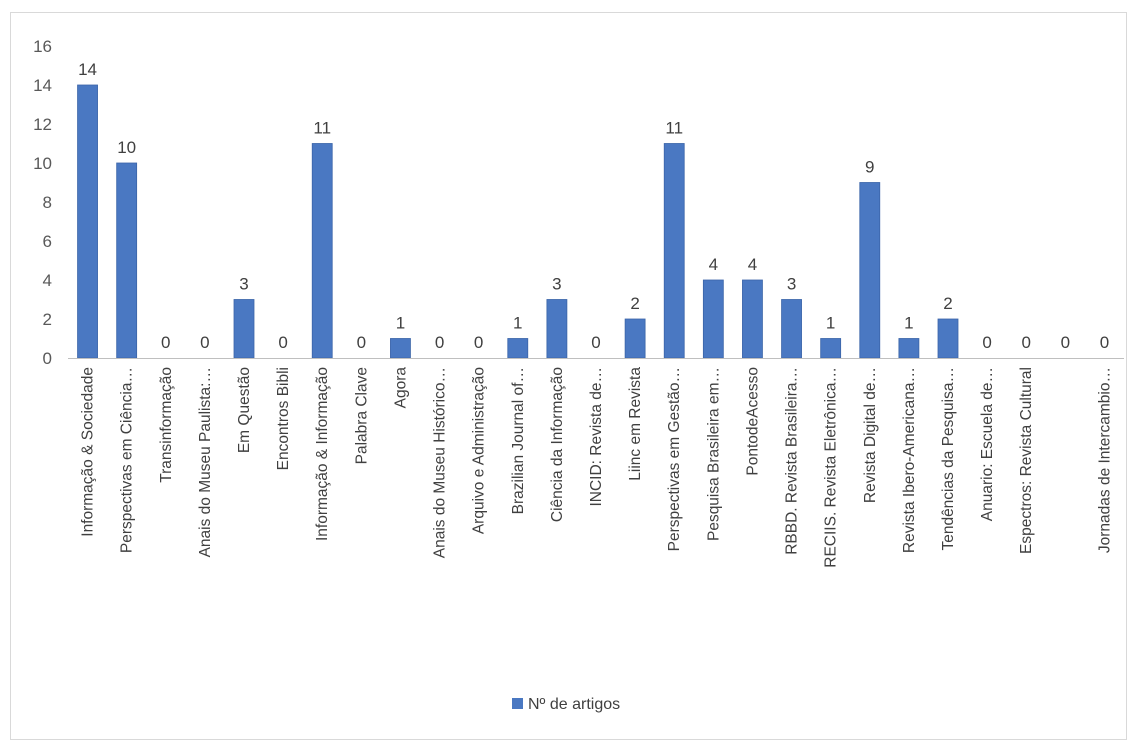  Describe the element at coordinates (361, 415) in the screenshot. I see `category-label: Palabra Clave` at that location.